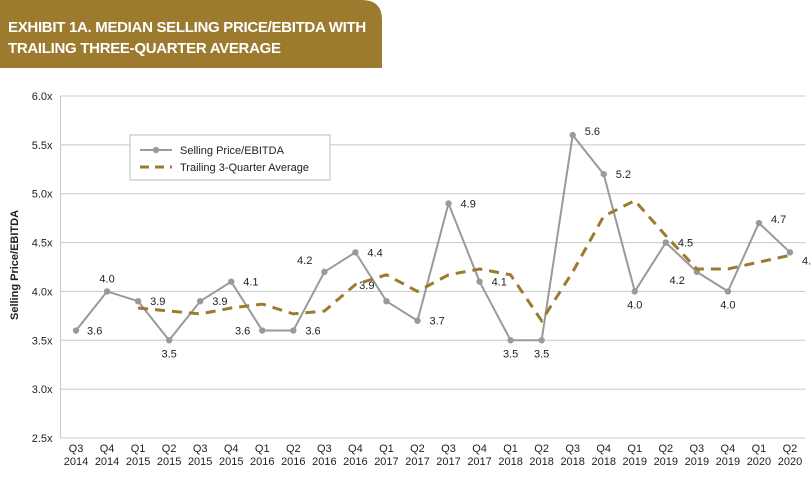  Describe the element at coordinates (666, 455) in the screenshot. I see `x-tick-label: Q2 2019` at that location.